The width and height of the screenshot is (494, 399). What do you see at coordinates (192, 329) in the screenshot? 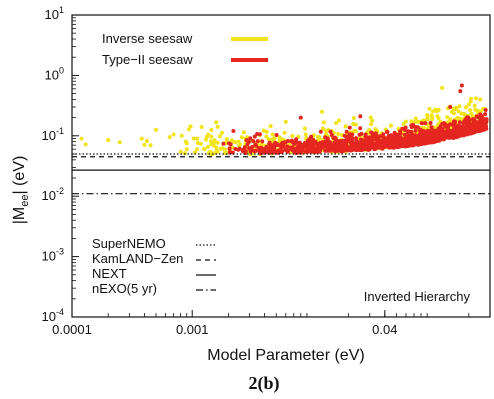
I see `x-tick-label: 0.001` at bounding box center [192, 329].